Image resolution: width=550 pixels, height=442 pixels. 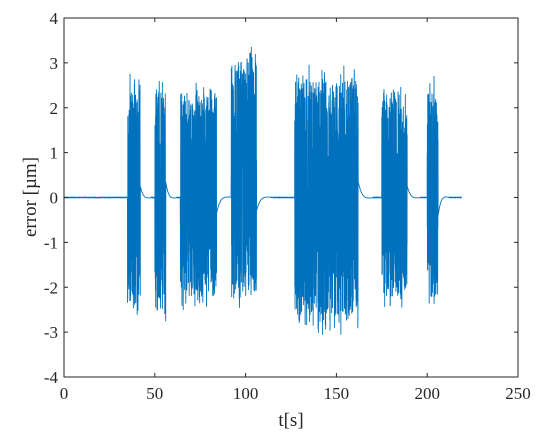 I want to click on x-axis-label: t[s], so click(x=290, y=420).